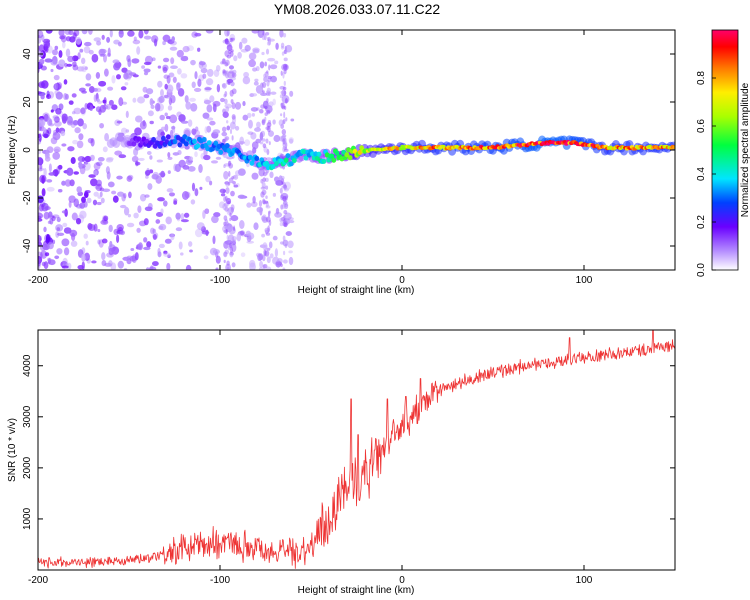  What do you see at coordinates (12, 150) in the screenshot?
I see `spectrogram-ylabel: Frequency (Hz)` at bounding box center [12, 150].